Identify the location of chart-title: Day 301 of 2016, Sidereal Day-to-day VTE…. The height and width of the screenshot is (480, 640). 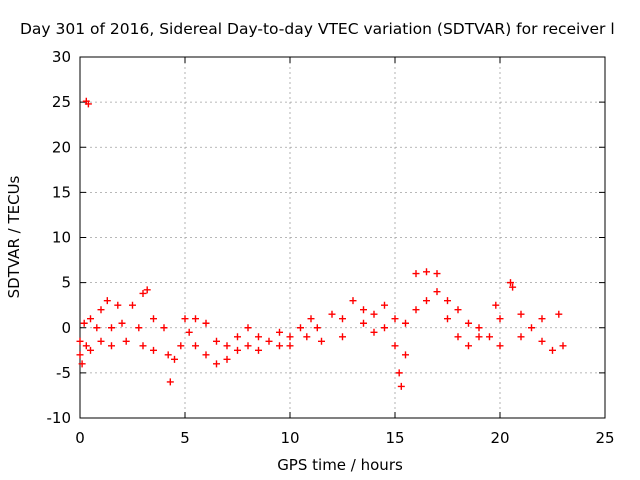
(317, 29).